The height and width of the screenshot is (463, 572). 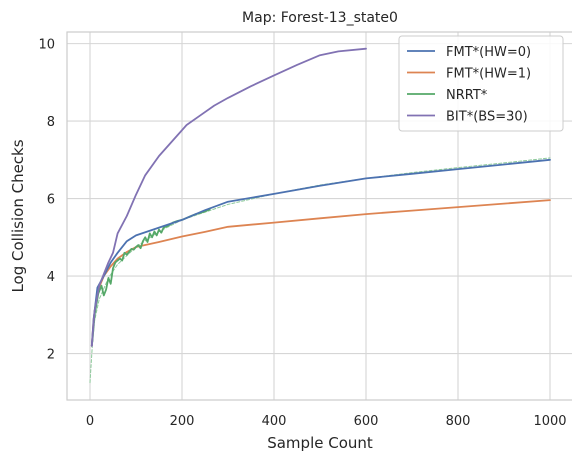 What do you see at coordinates (467, 95) in the screenshot?
I see `legend-label: NRRT*` at bounding box center [467, 95].